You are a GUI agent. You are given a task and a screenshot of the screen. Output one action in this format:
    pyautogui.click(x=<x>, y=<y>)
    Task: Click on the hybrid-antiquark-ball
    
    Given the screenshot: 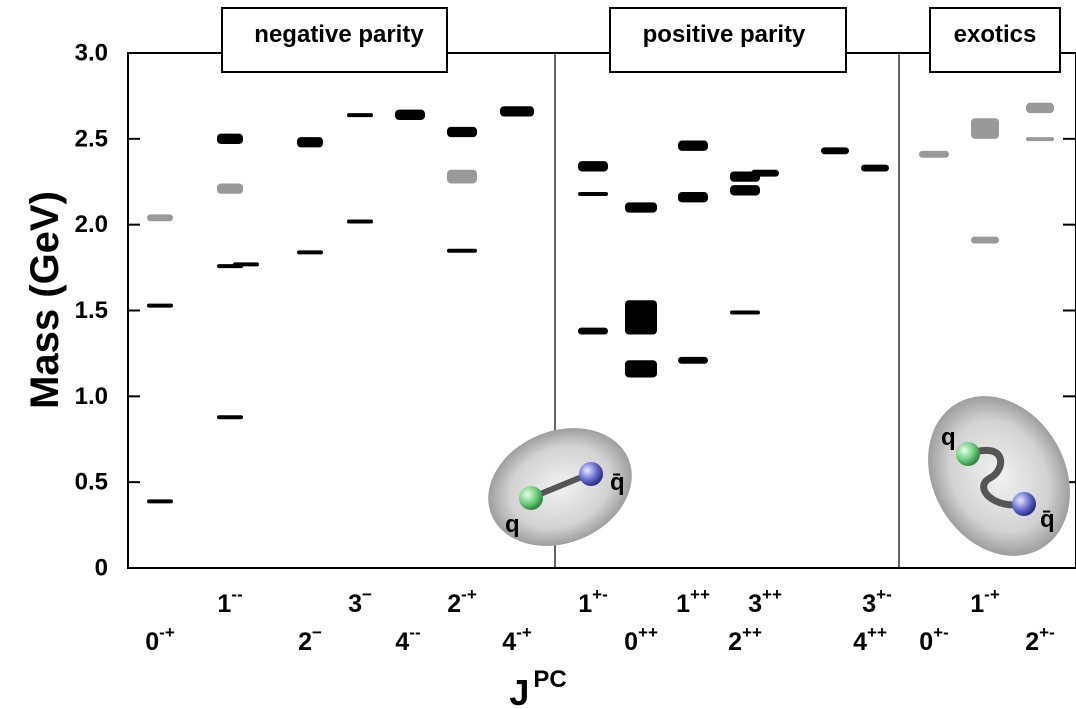 What is the action you would take?
    pyautogui.click(x=1024, y=504)
    